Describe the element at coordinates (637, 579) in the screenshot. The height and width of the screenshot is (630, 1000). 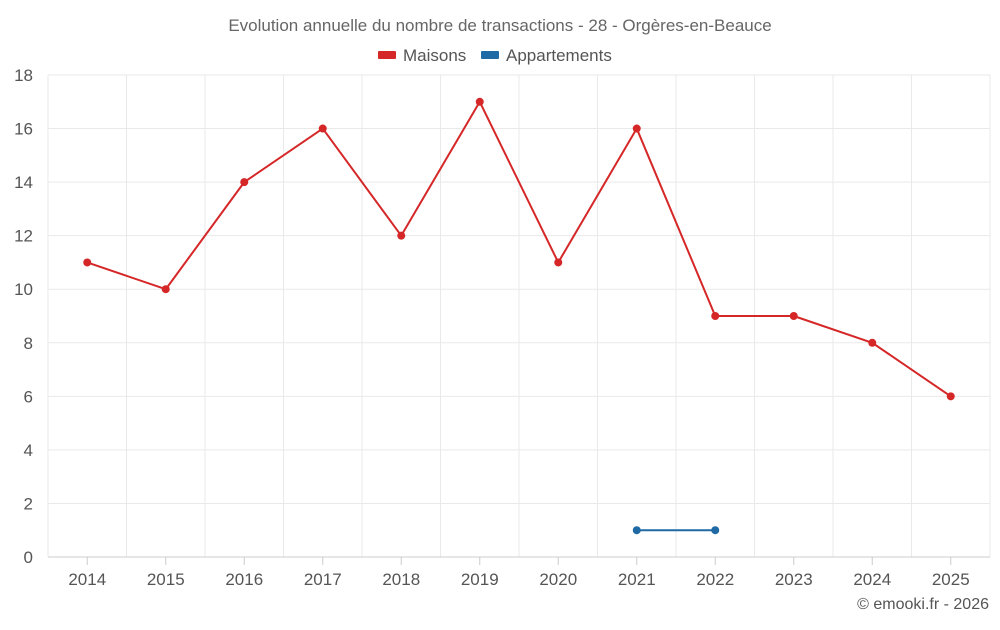
I see `x-tick-label: 2021` at that location.